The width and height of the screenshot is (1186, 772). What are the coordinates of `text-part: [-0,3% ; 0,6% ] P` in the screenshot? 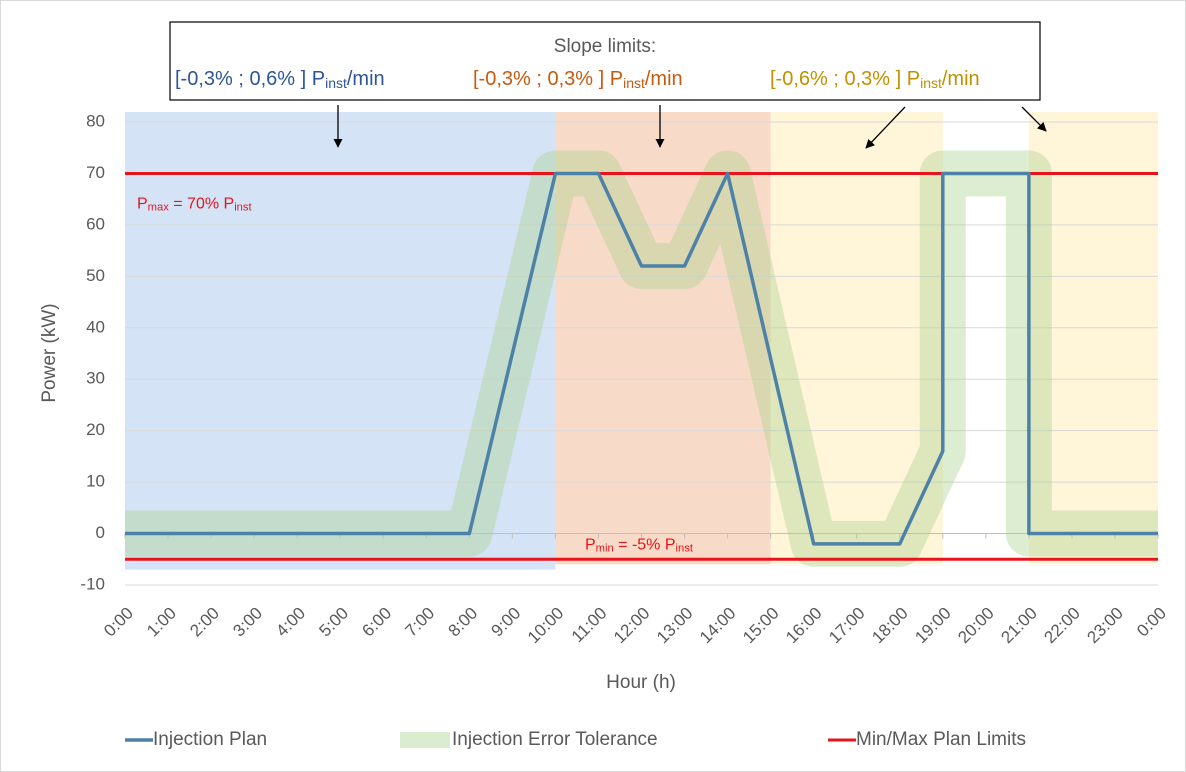 It's located at (250, 79).